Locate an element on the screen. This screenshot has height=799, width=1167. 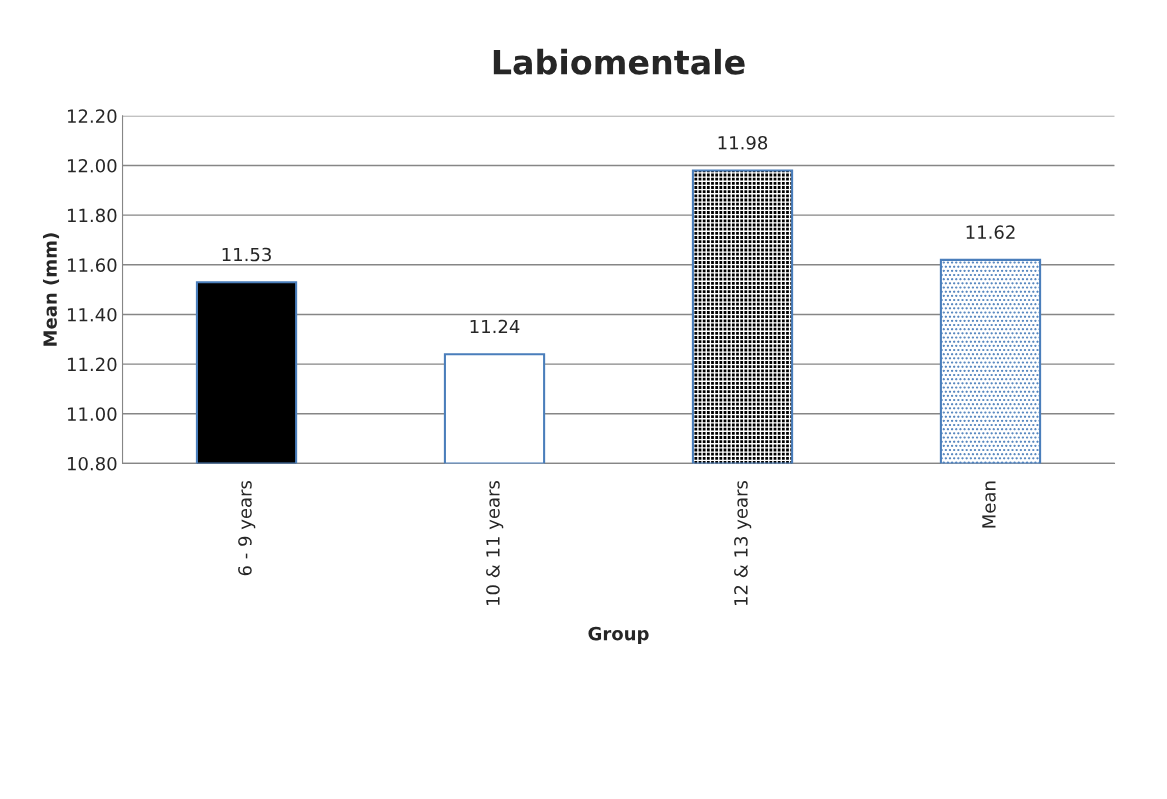
y-tick-label: 10.80 is located at coordinates (92, 463).